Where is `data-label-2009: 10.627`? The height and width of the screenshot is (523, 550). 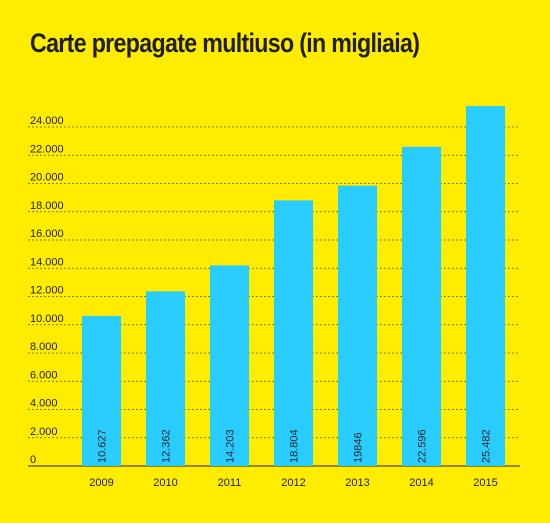 data-label-2009: 10.627 is located at coordinates (103, 446).